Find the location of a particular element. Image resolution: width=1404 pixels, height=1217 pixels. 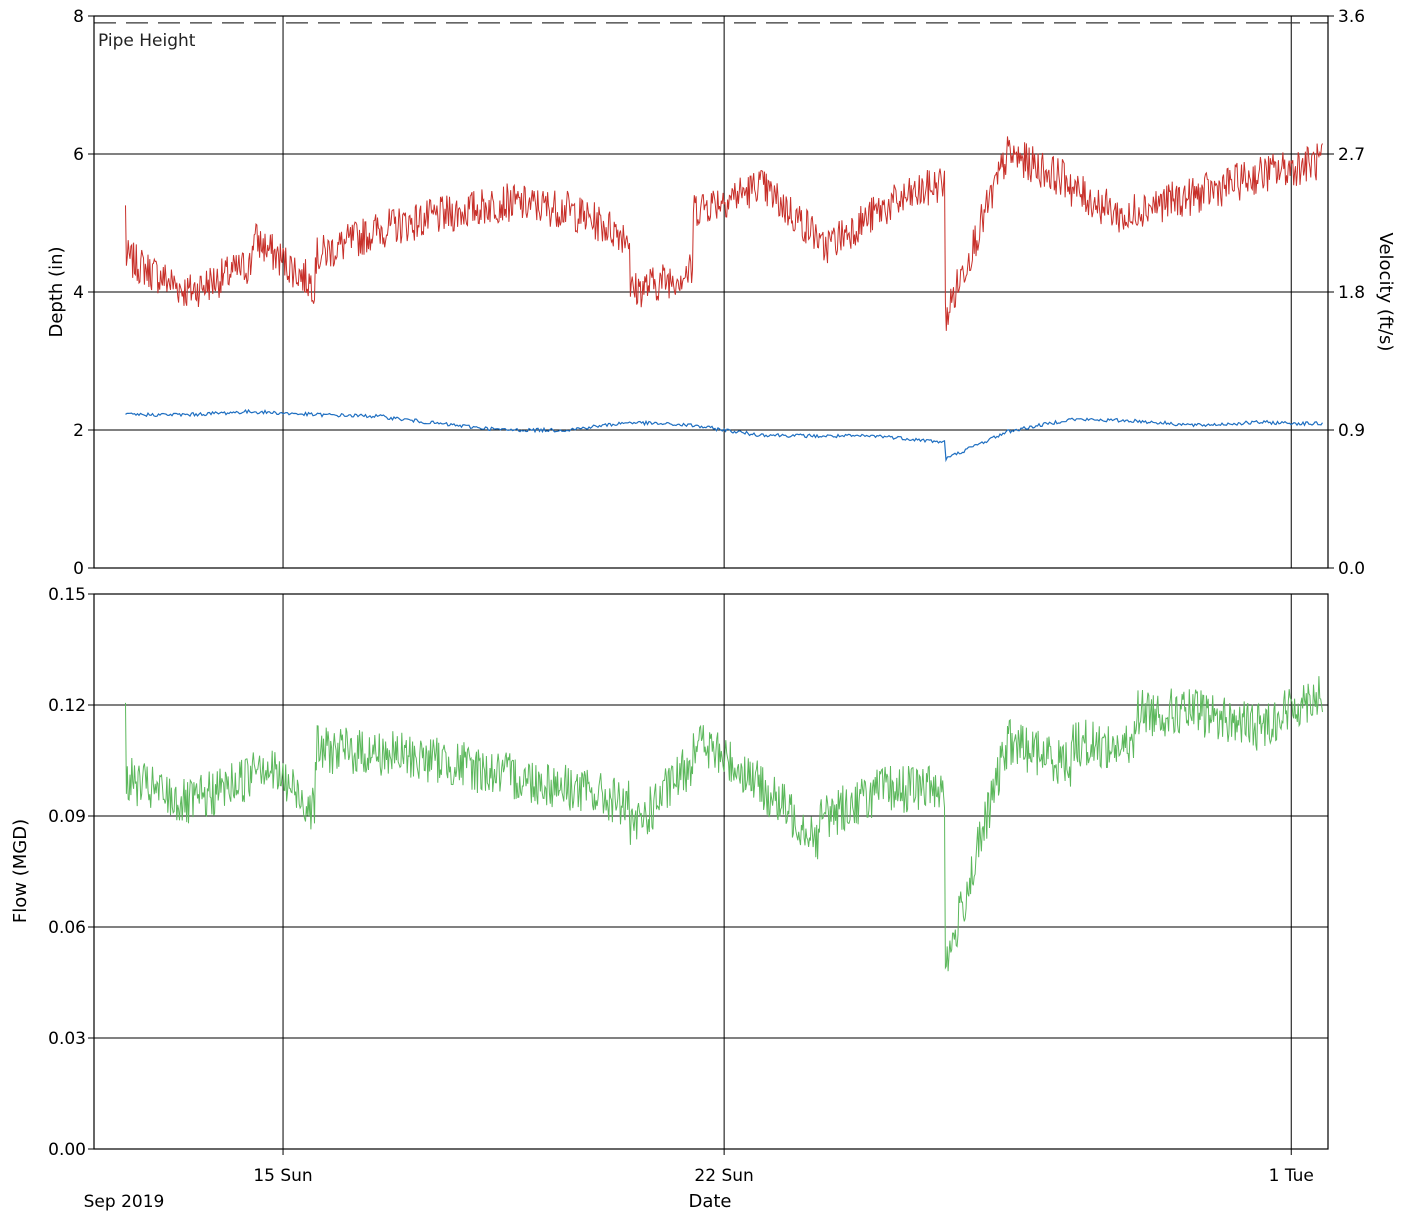

flow-tick-label: 0.12 is located at coordinates (67, 706).